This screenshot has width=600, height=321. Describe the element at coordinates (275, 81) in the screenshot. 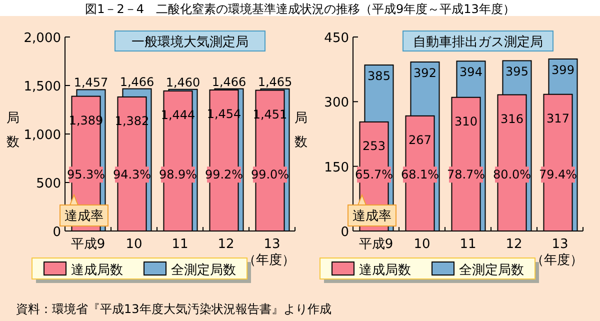

I see `data-label: 1,465` at that location.